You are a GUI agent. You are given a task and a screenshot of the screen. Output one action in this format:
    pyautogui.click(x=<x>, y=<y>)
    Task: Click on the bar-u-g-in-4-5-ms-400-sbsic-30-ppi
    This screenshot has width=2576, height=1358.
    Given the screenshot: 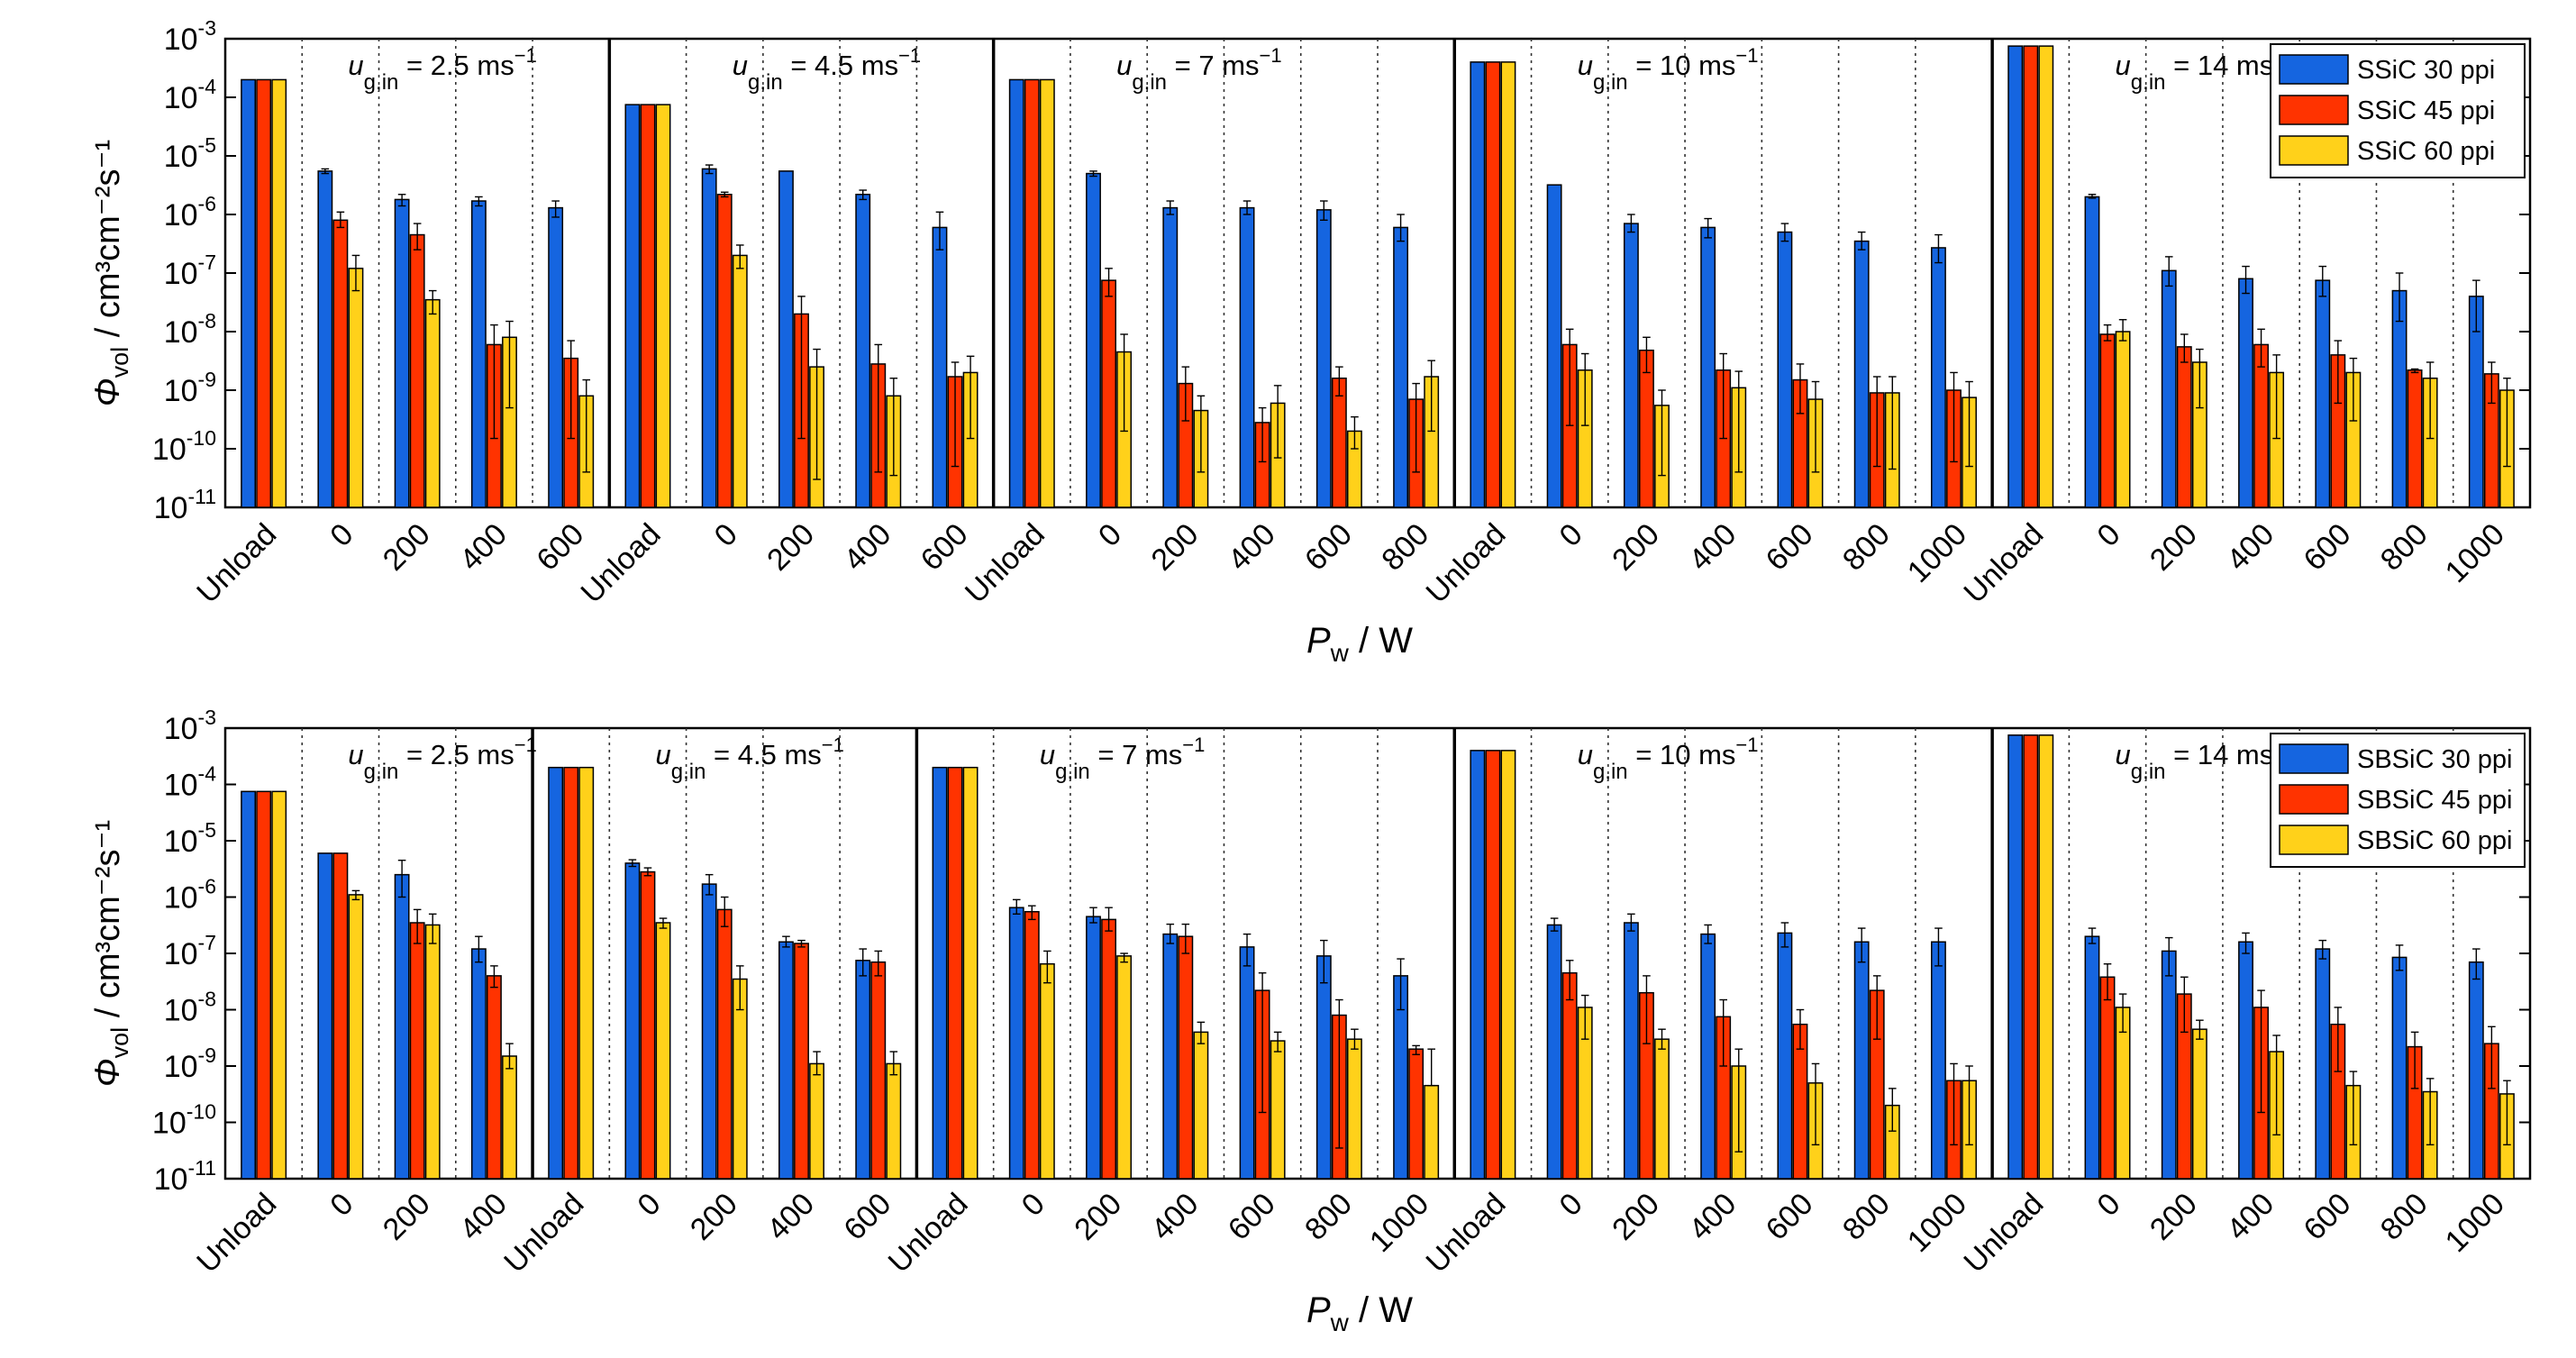 What is the action you would take?
    pyautogui.click(x=786, y=1061)
    